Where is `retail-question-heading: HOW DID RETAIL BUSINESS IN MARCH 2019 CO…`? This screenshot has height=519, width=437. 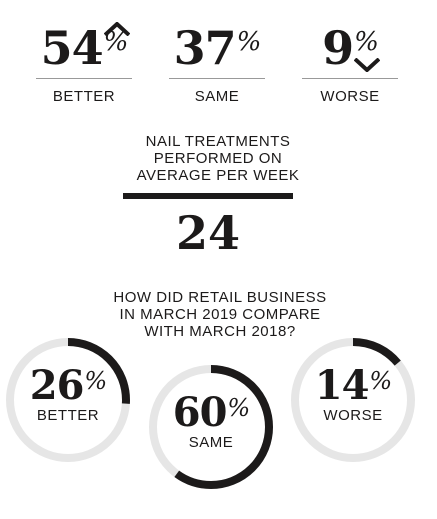 retail-question-heading: HOW DID RETAIL BUSINESS IN MARCH 2019 CO… is located at coordinates (220, 314).